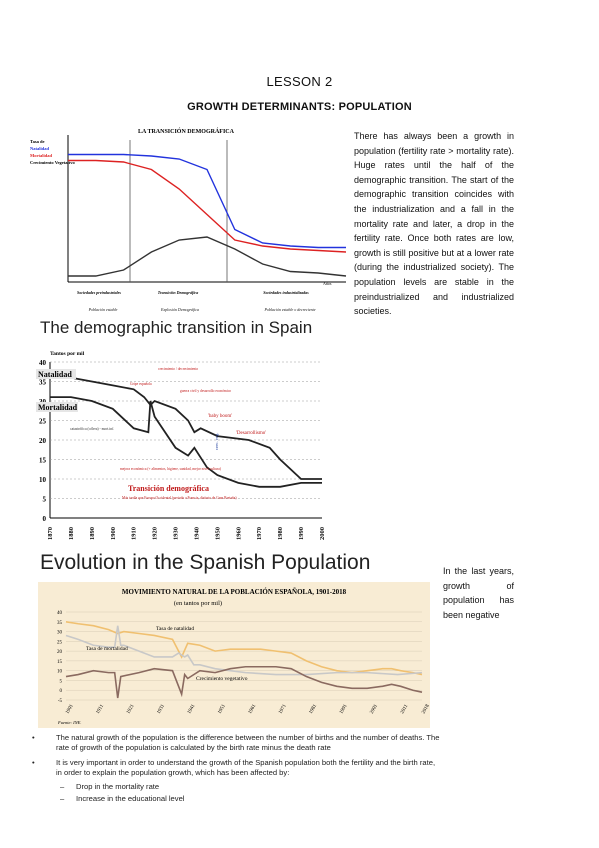 Image resolution: width=599 pixels, height=848 pixels. What do you see at coordinates (238, 533) in the screenshot?
I see `x-tick-label: 1960` at bounding box center [238, 533].